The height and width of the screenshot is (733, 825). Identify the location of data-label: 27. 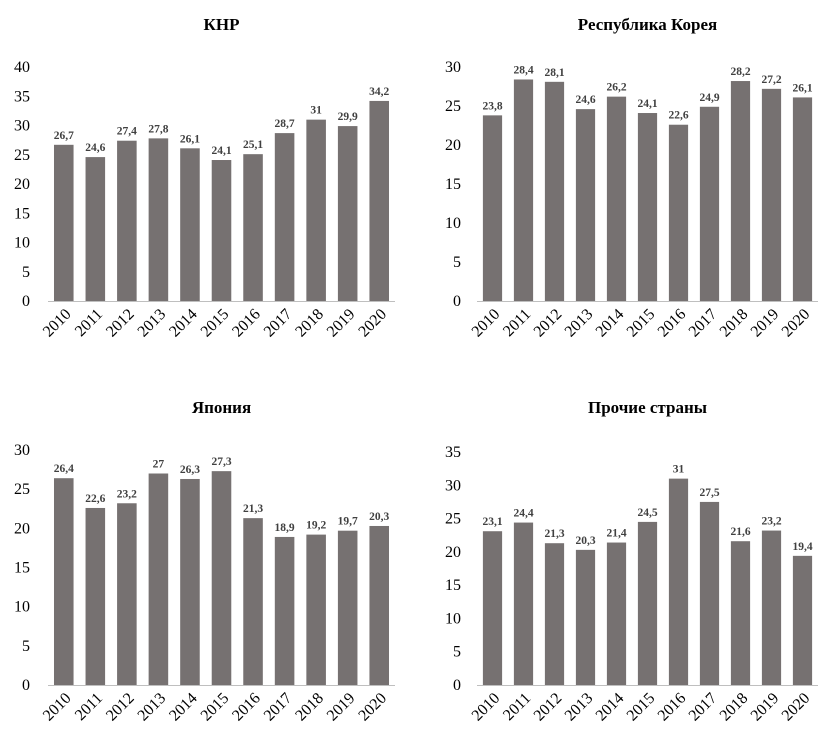
(159, 465).